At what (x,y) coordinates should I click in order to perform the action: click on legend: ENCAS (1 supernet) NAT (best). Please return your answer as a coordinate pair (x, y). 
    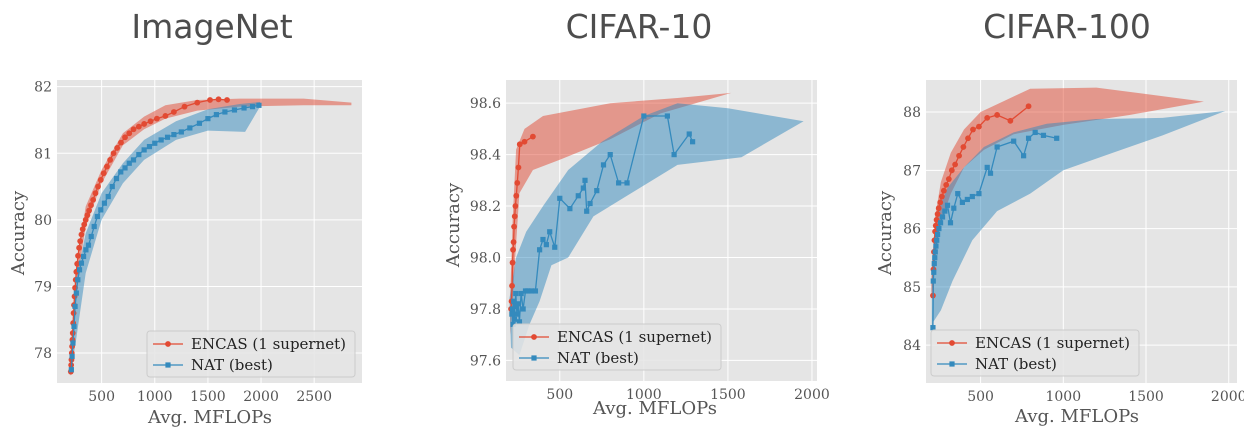
    Looking at the image, I should click on (1035, 353).